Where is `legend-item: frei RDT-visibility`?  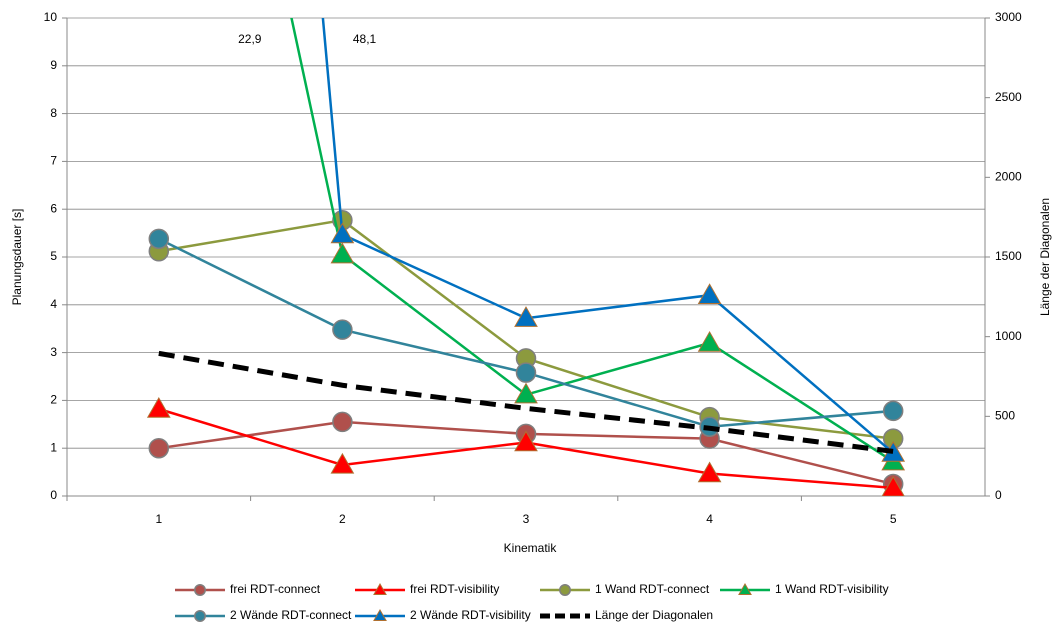 legend-item: frei RDT-visibility is located at coordinates (427, 589).